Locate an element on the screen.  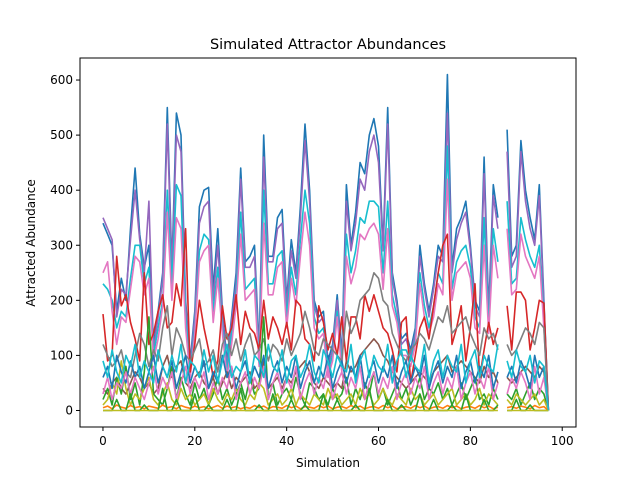
y-tick-label: 300 is located at coordinates (61, 245).